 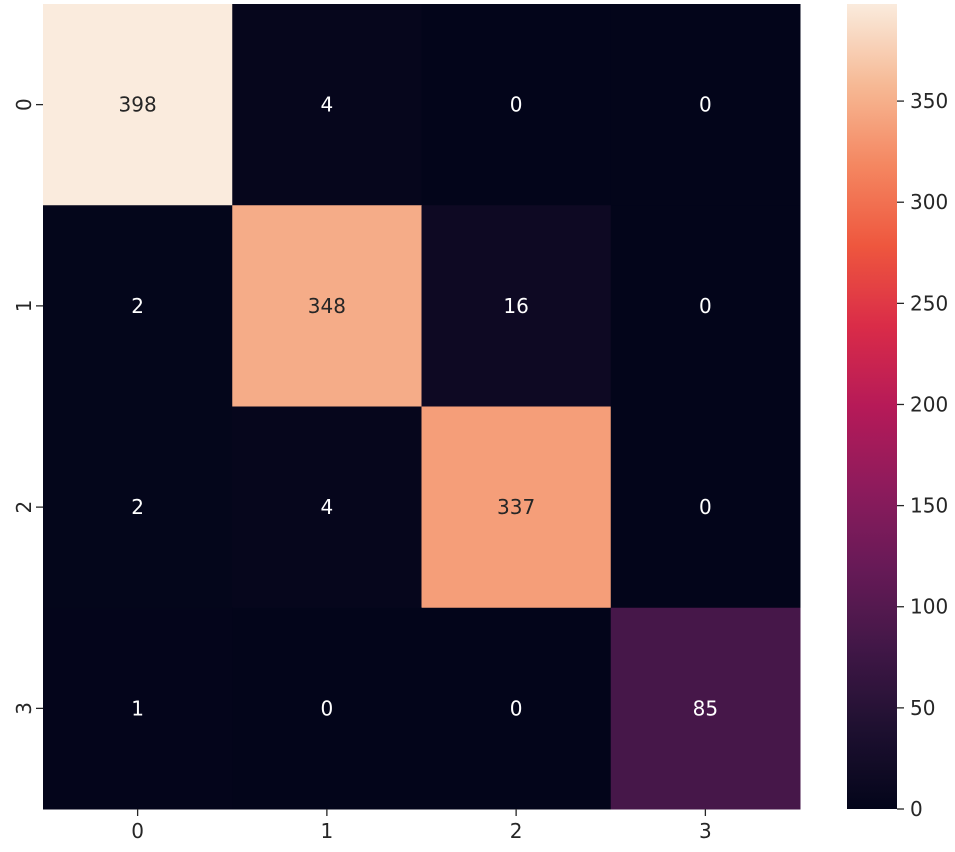 What do you see at coordinates (929, 506) in the screenshot?
I see `colorbar-tick-label-3: 150` at bounding box center [929, 506].